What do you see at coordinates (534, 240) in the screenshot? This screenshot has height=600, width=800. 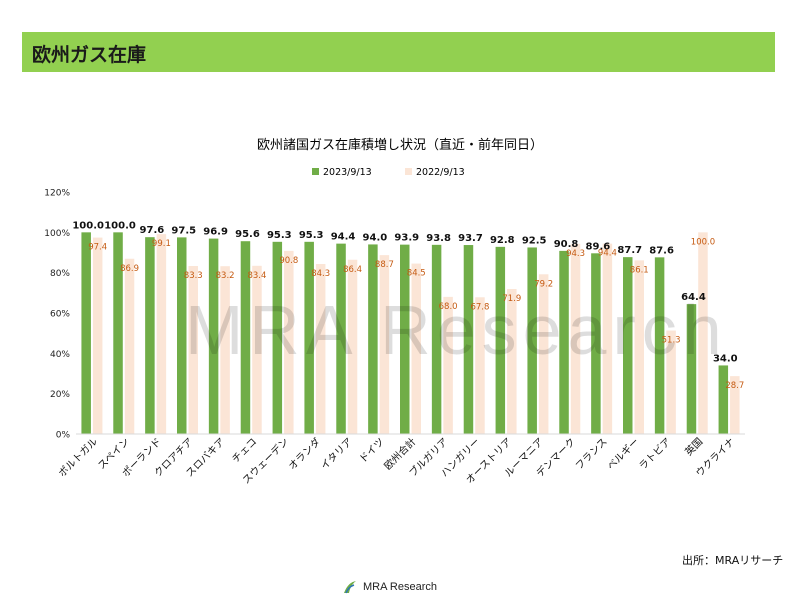 I see `data-label-2023: 92.5` at bounding box center [534, 240].